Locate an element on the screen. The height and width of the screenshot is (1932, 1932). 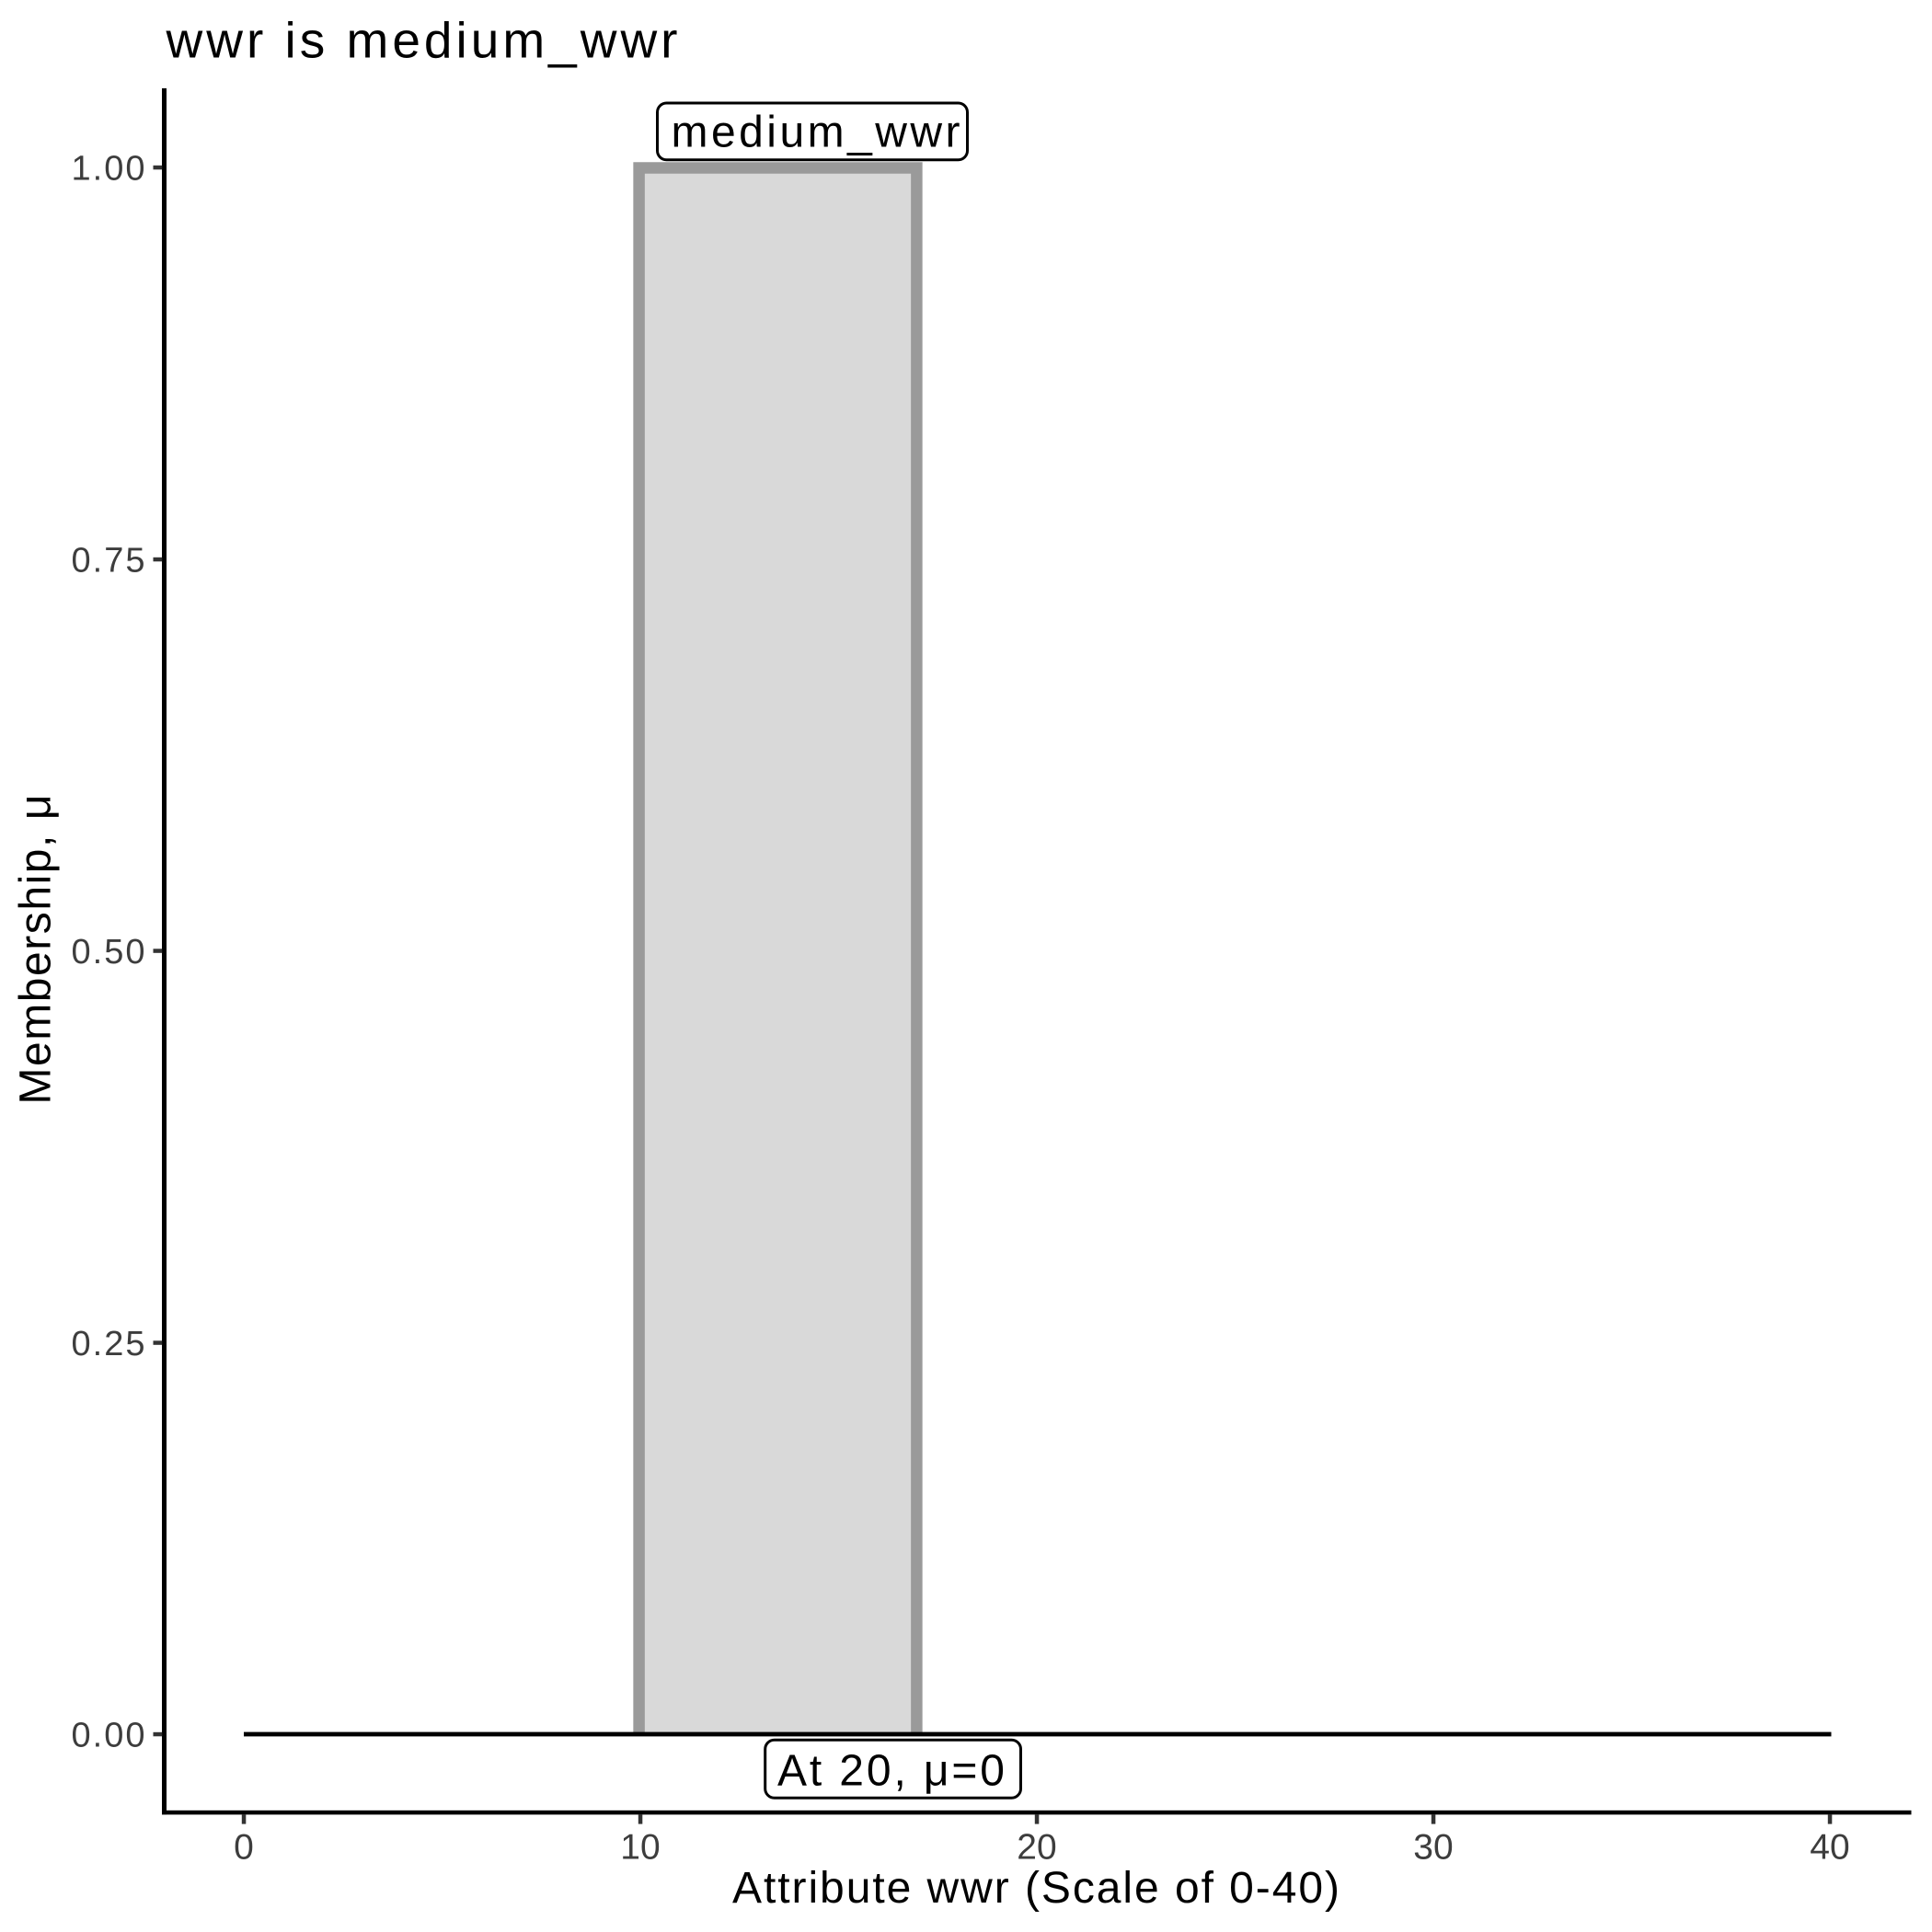
svg-text: Membership, μ is located at coordinates (36, 950).